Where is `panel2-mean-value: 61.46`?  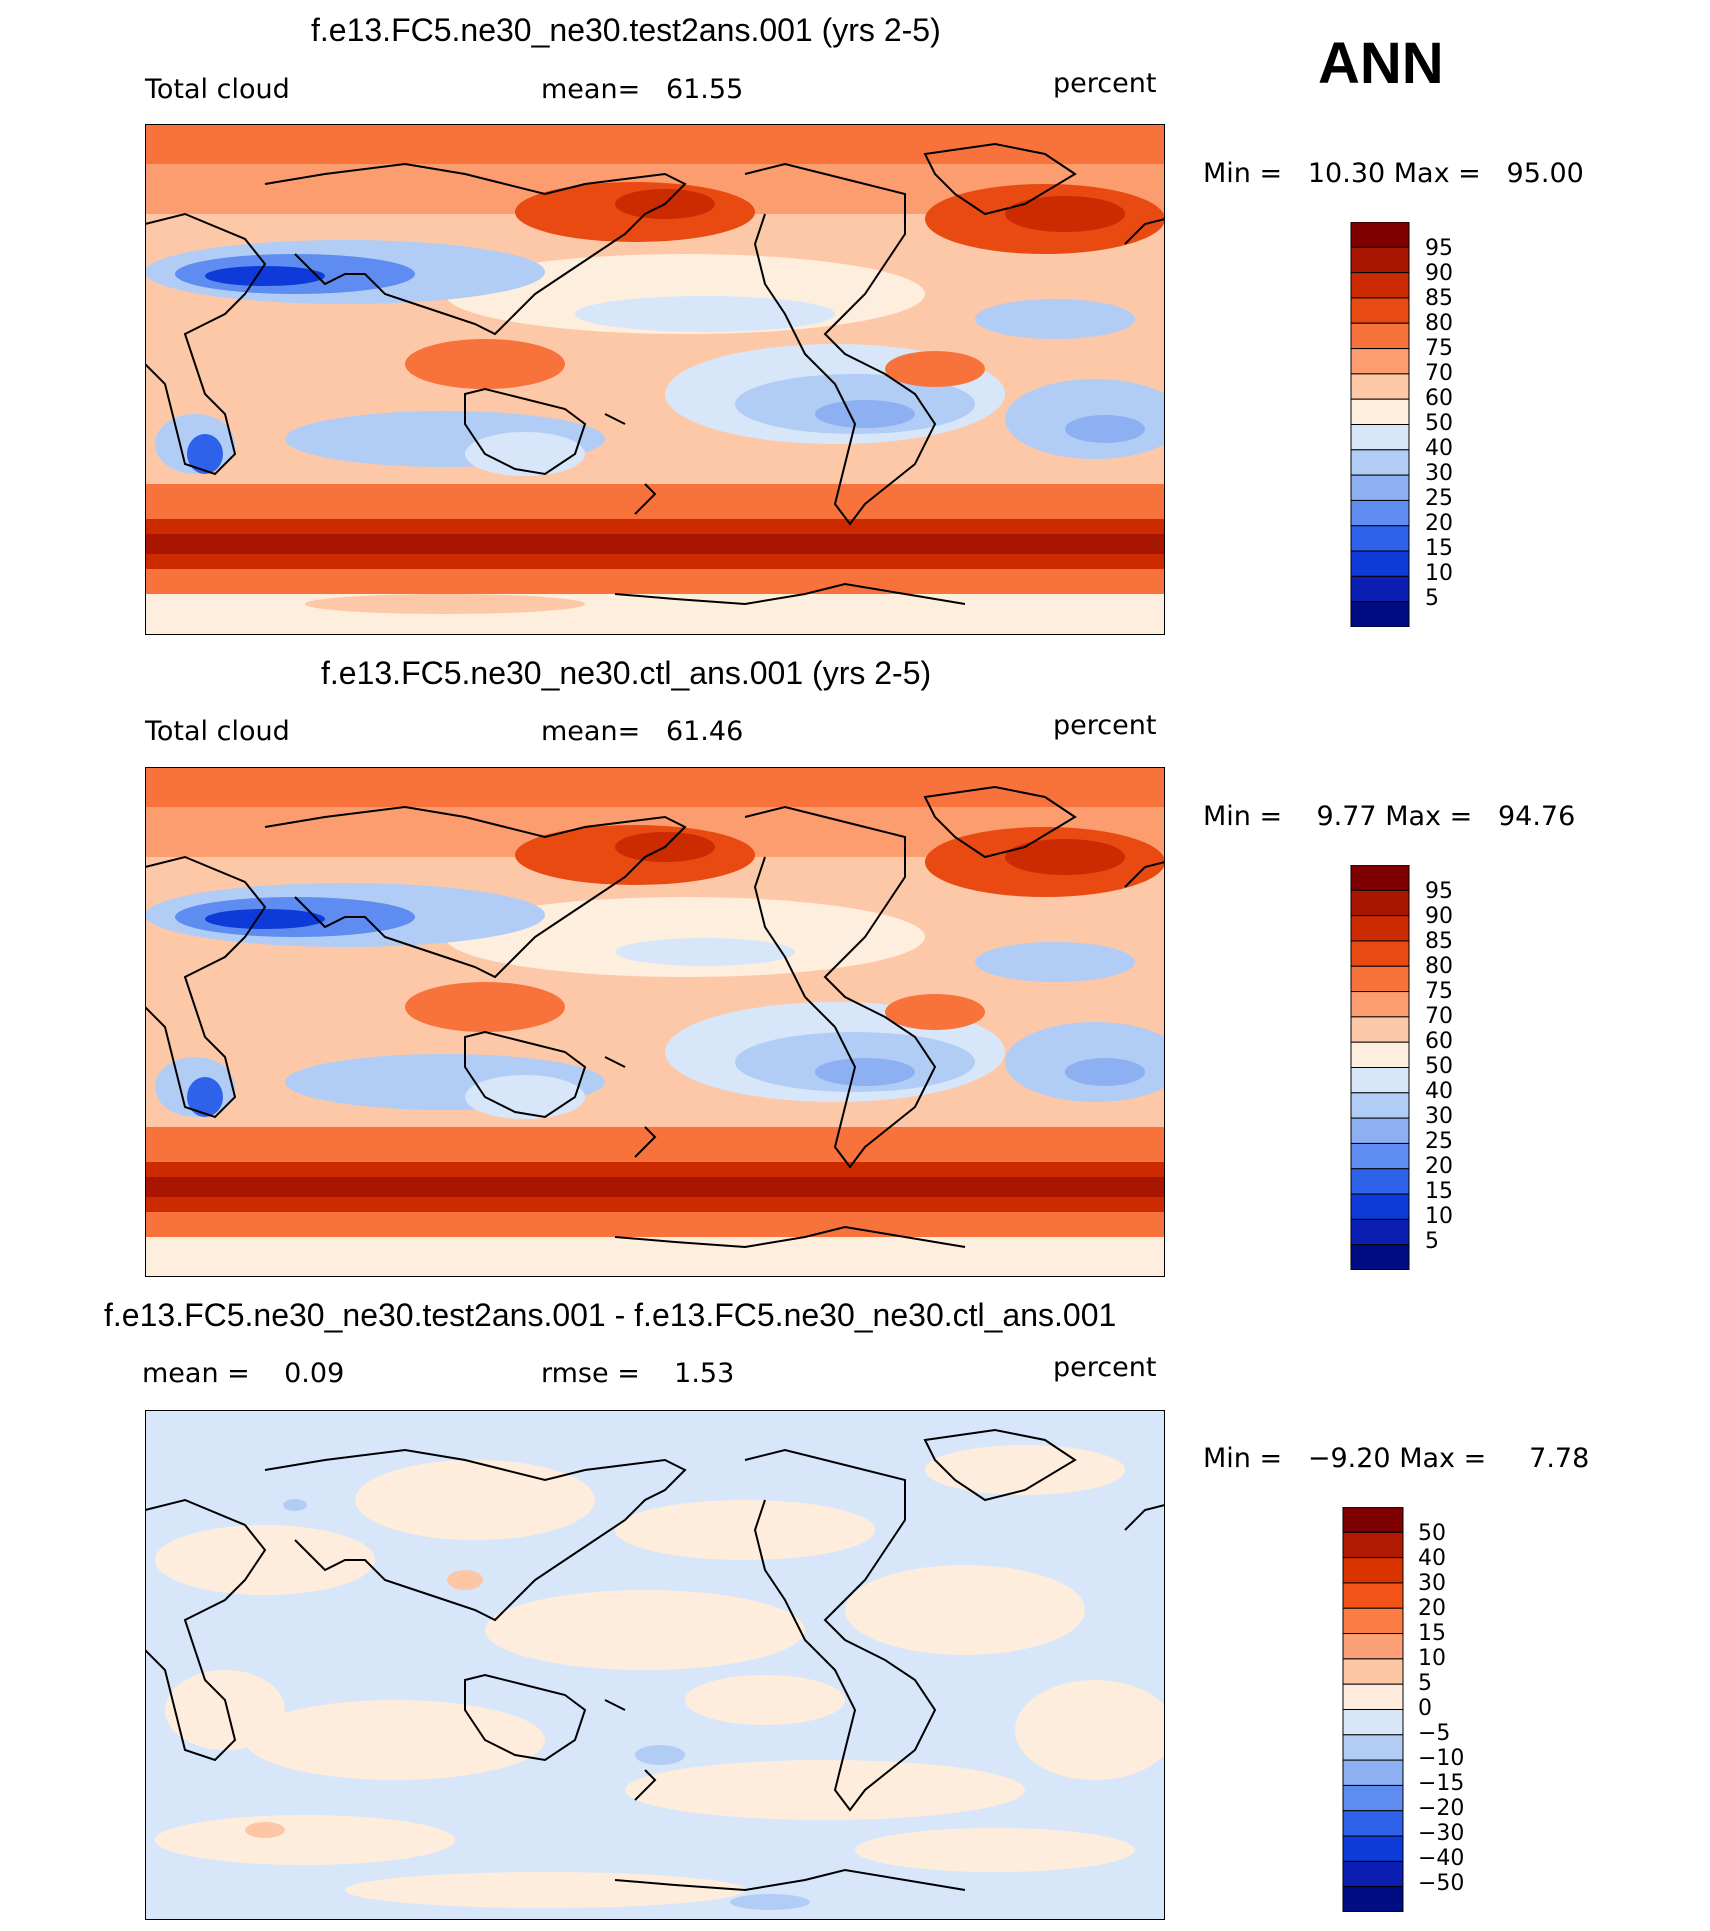 panel2-mean-value: 61.46 is located at coordinates (704, 731).